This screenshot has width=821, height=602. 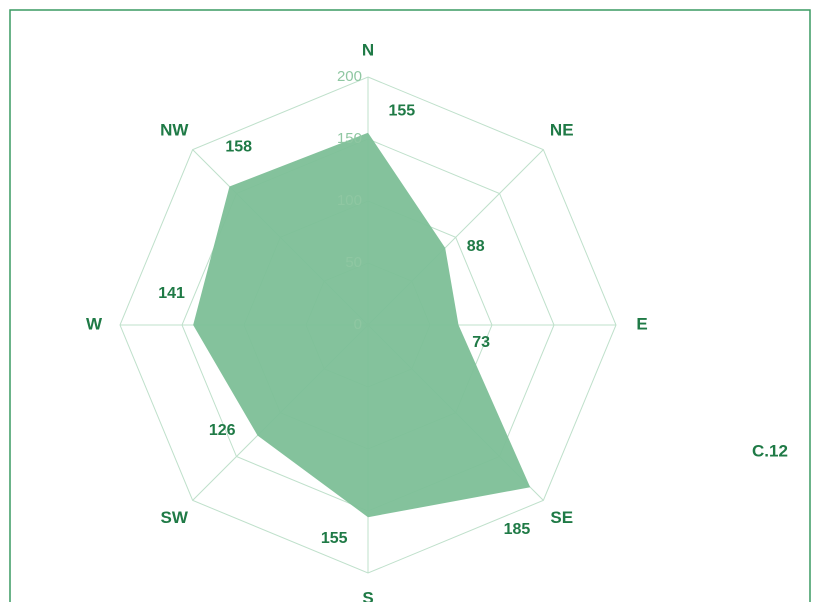 What do you see at coordinates (94, 323) in the screenshot?
I see `category-label: W` at bounding box center [94, 323].